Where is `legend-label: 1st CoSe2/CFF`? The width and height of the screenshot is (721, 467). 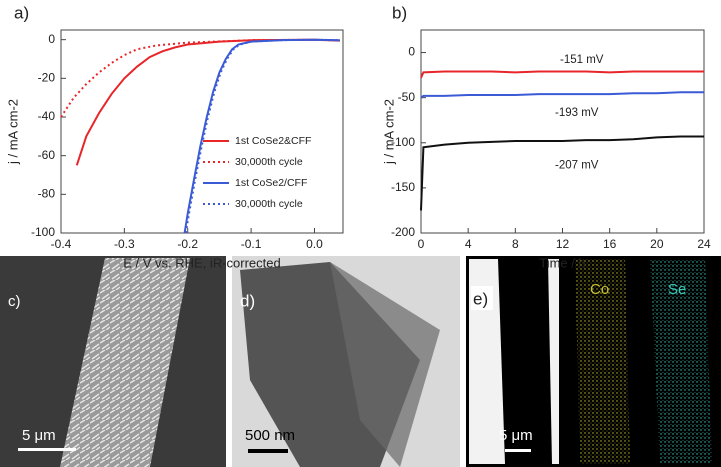 legend-label: 1st CoSe2/CFF is located at coordinates (271, 183).